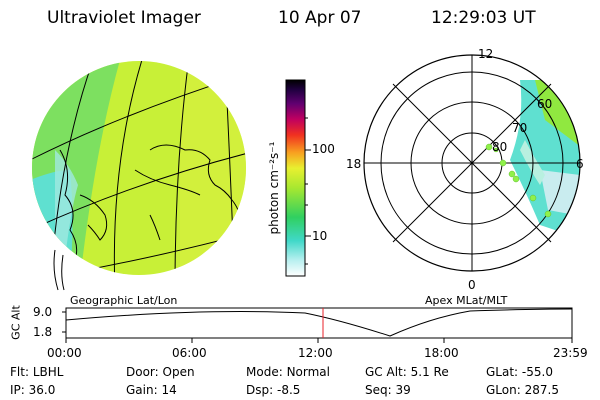 This screenshot has height=400, width=600. I want to click on status-glon: GLon: 287.5, so click(522, 390).